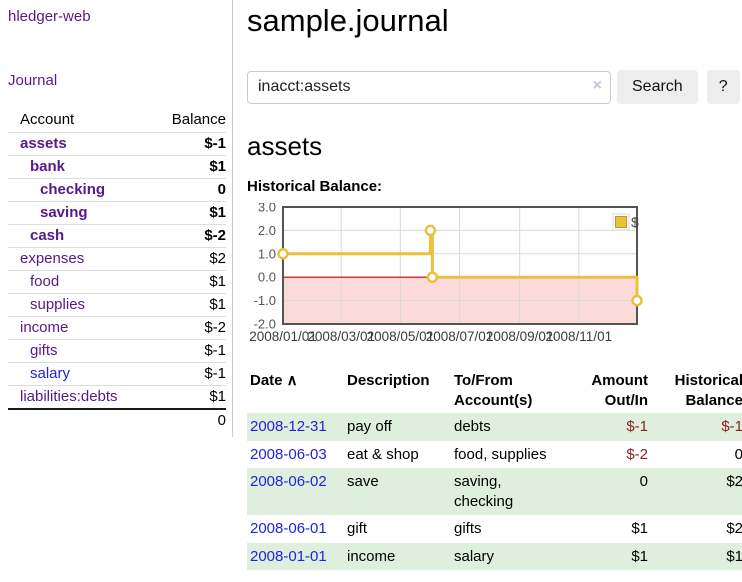  I want to click on transaction-date-link: 2008-06-02, so click(288, 481).